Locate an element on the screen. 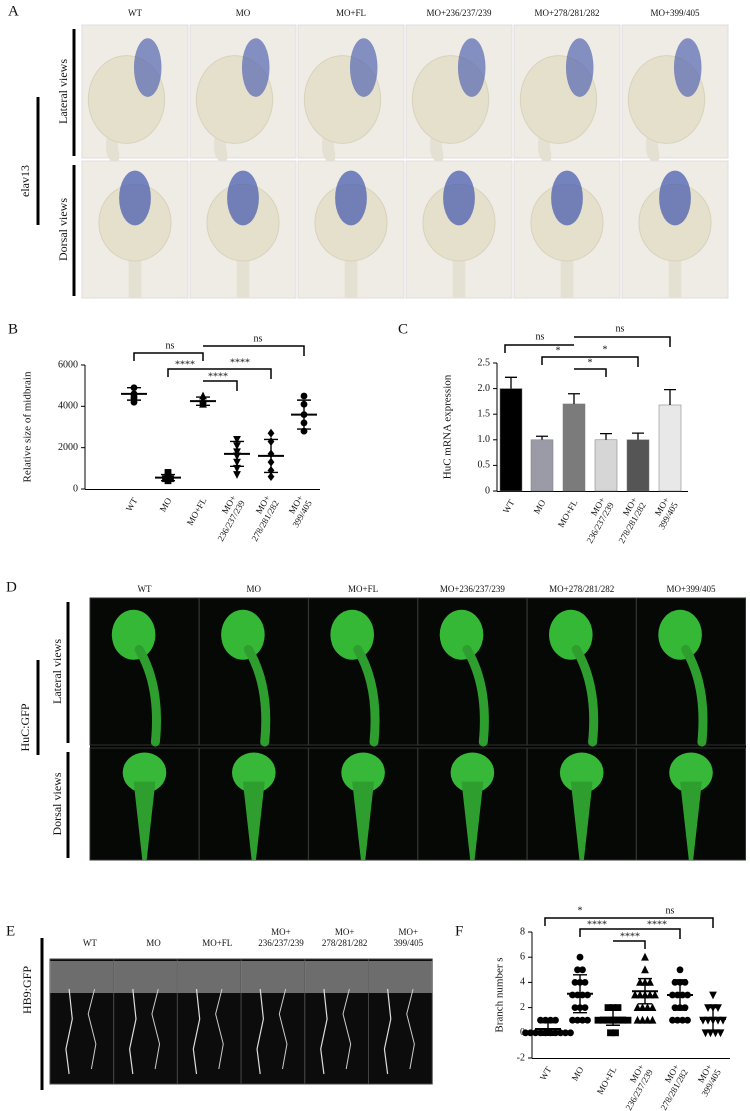 The height and width of the screenshot is (1111, 750). row-label: Dorsal views is located at coordinates (57, 803).